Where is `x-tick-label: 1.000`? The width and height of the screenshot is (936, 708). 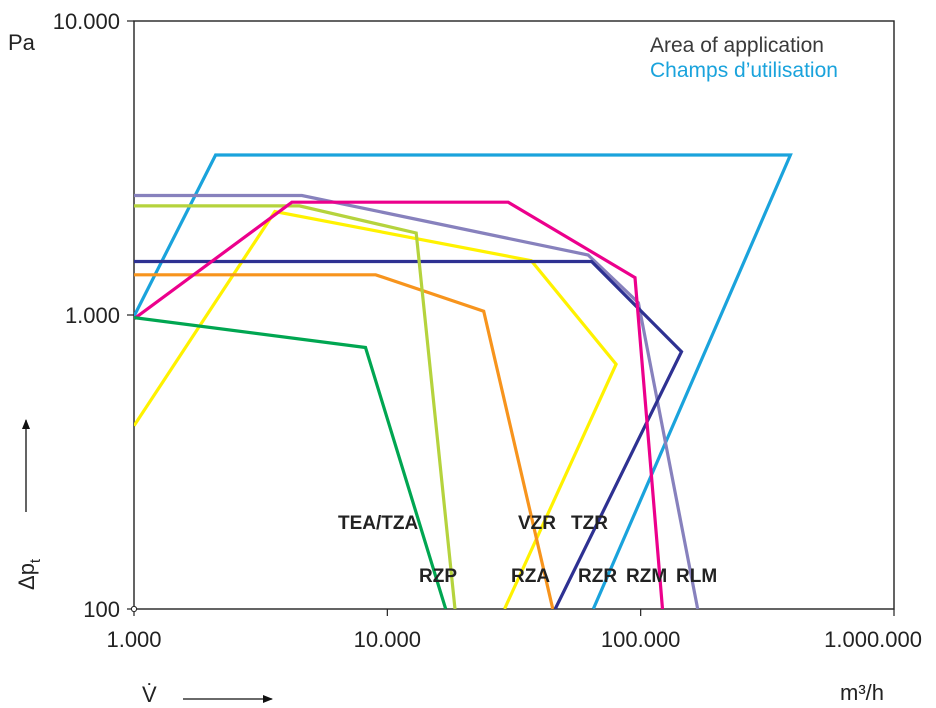
x-tick-label: 1.000 is located at coordinates (133, 639).